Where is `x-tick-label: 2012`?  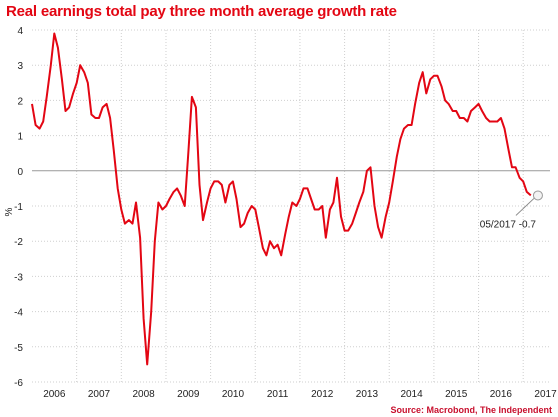
x-tick-label: 2012 is located at coordinates (322, 394).